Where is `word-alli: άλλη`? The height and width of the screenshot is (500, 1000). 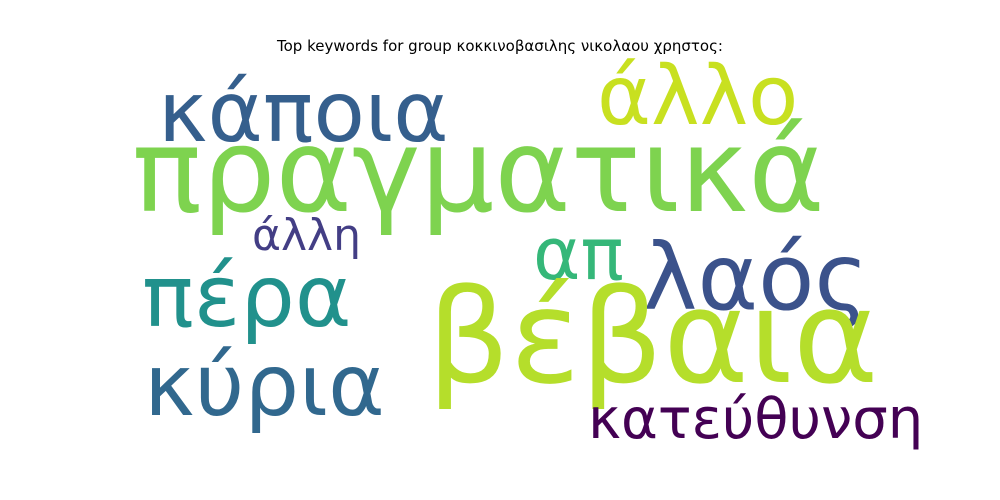
word-alli: άλλη is located at coordinates (306, 235).